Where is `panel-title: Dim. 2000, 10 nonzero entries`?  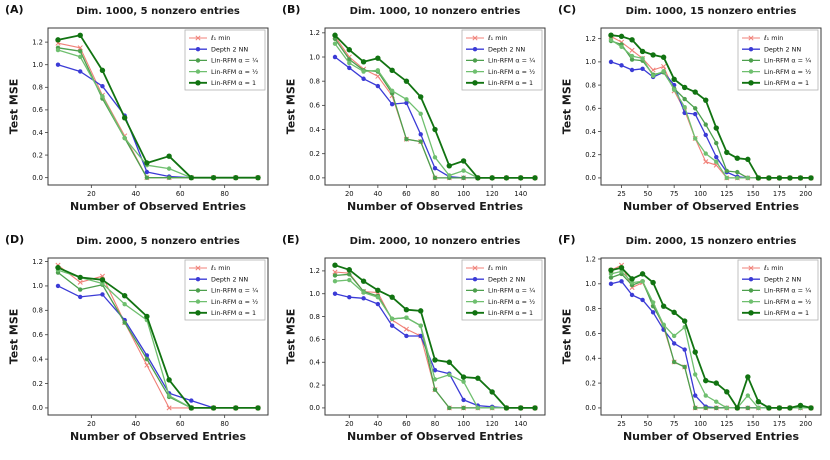
panel-title: Dim. 2000, 10 nonzero entries is located at coordinates (435, 241).